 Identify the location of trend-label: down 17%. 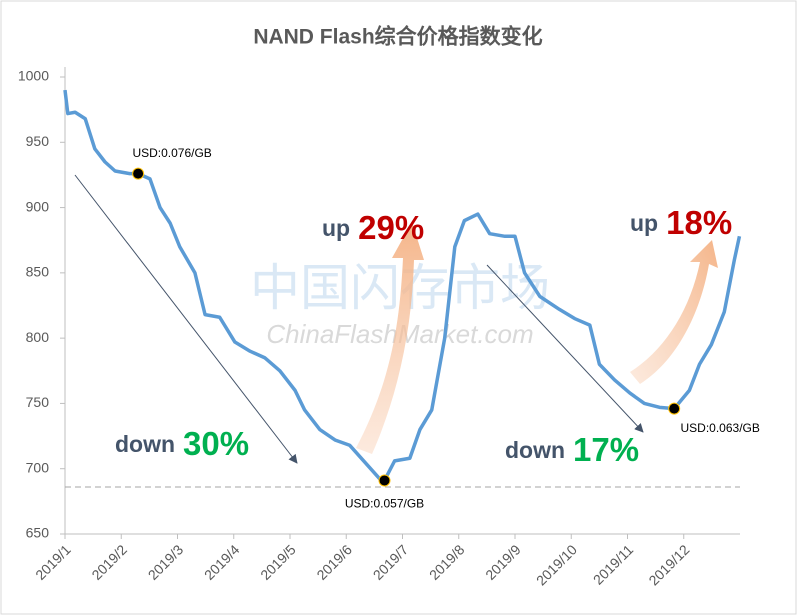
(572, 449).